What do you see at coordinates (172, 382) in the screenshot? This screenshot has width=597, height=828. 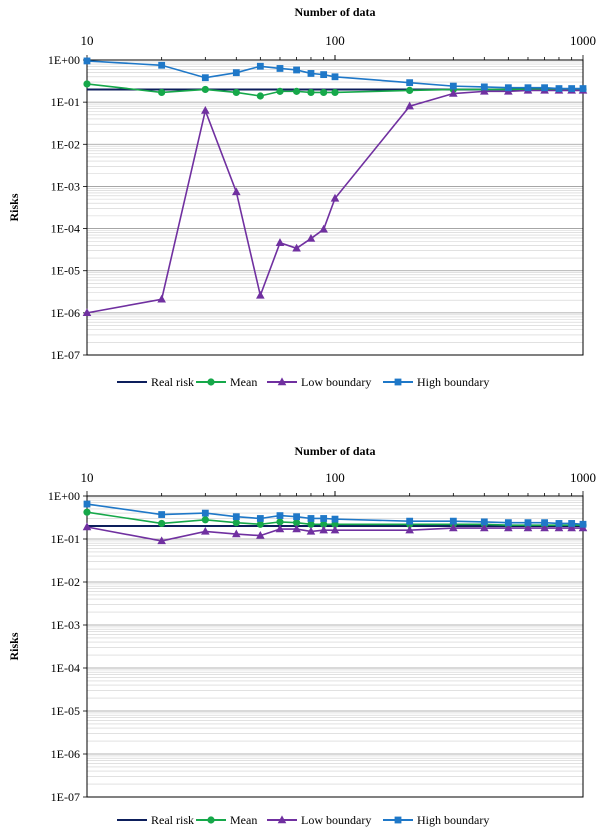 I see `legend-label: Real risk` at bounding box center [172, 382].